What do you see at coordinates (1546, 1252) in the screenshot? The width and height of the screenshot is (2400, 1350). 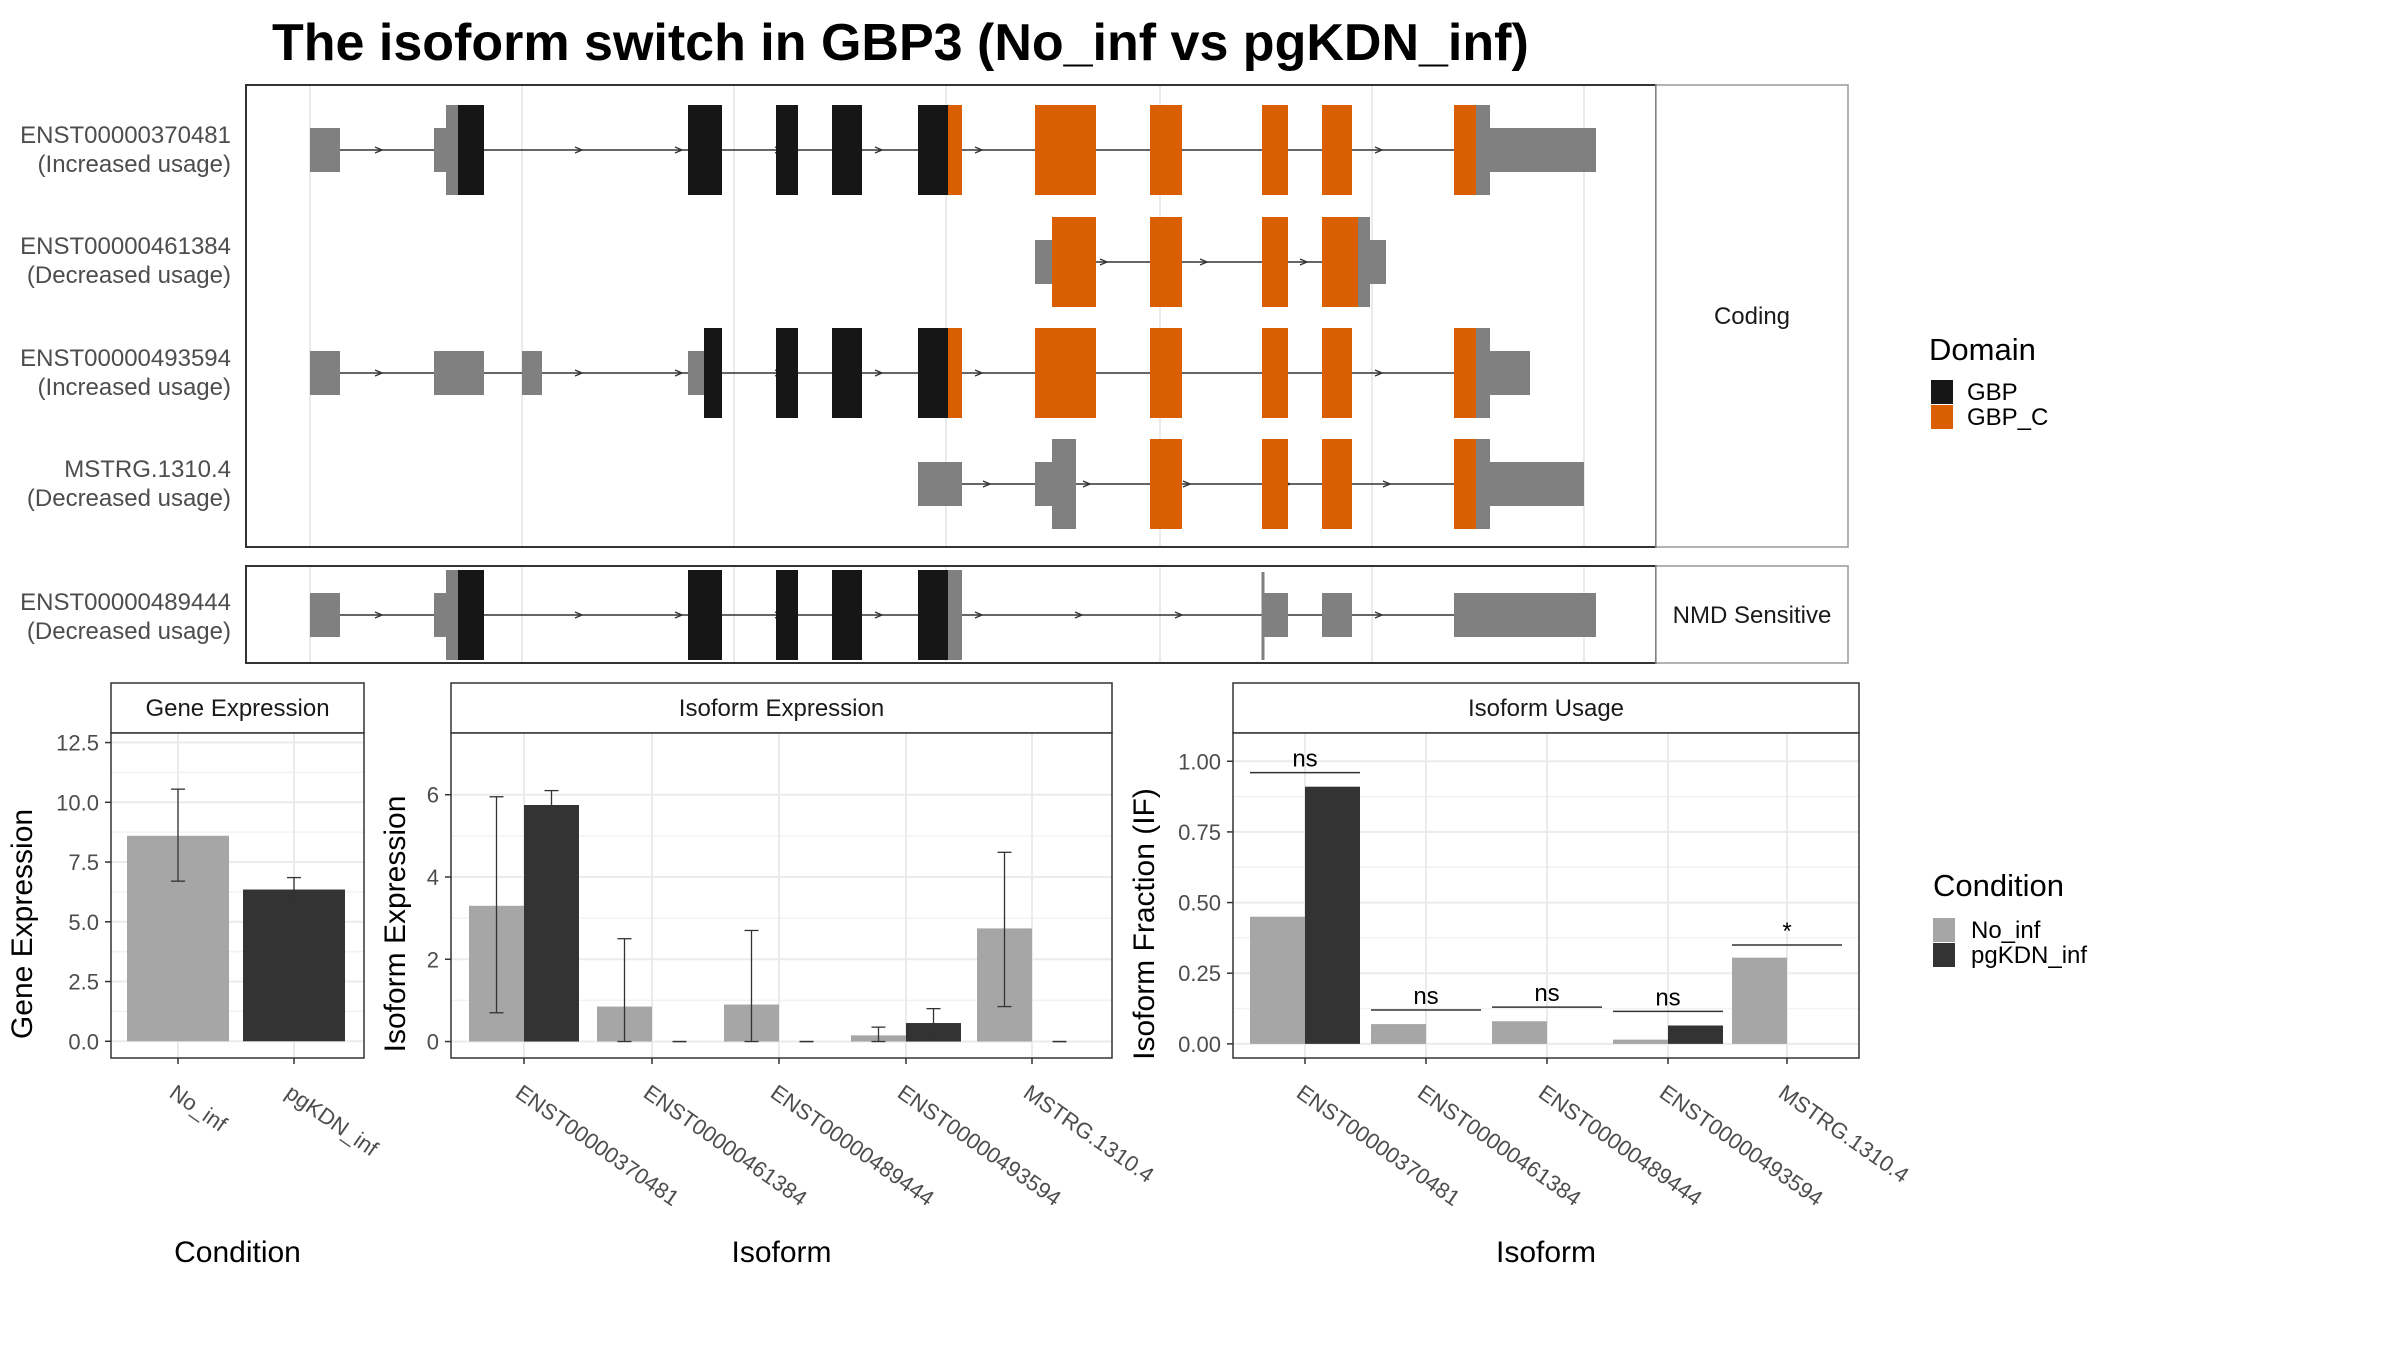 I see `isoform-usage-xlabel: Isoform` at bounding box center [1546, 1252].